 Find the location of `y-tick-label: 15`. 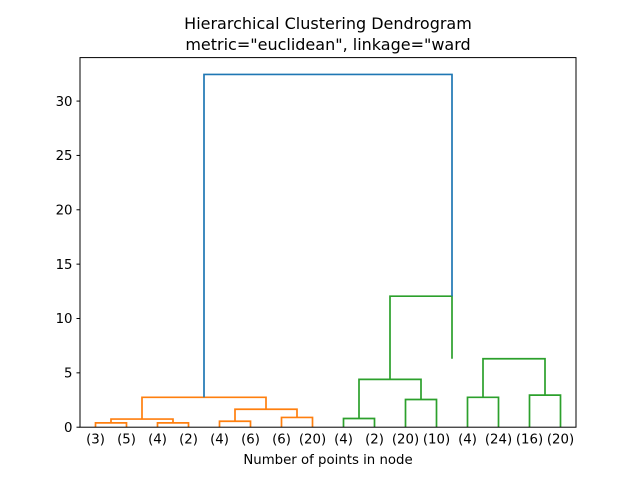

y-tick-label: 15 is located at coordinates (64, 265).